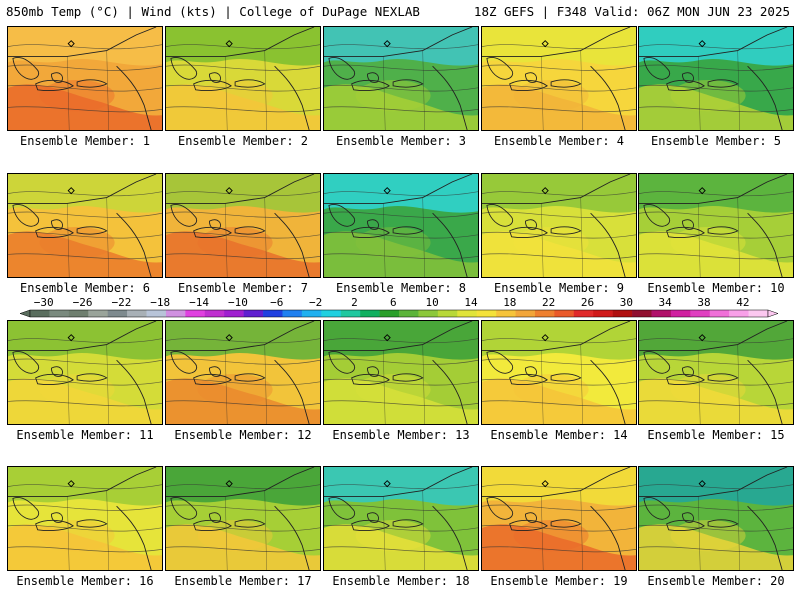 Image resolution: width=800 pixels, height=600 pixels. Describe the element at coordinates (243, 581) in the screenshot. I see `member-label: Ensemble Member: 17` at that location.